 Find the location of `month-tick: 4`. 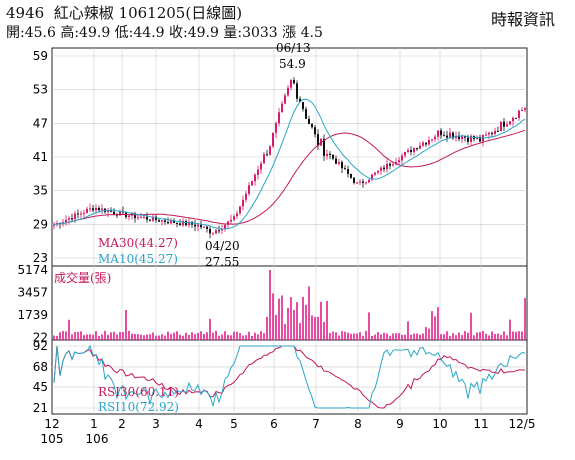

month-tick: 4 is located at coordinates (199, 424).